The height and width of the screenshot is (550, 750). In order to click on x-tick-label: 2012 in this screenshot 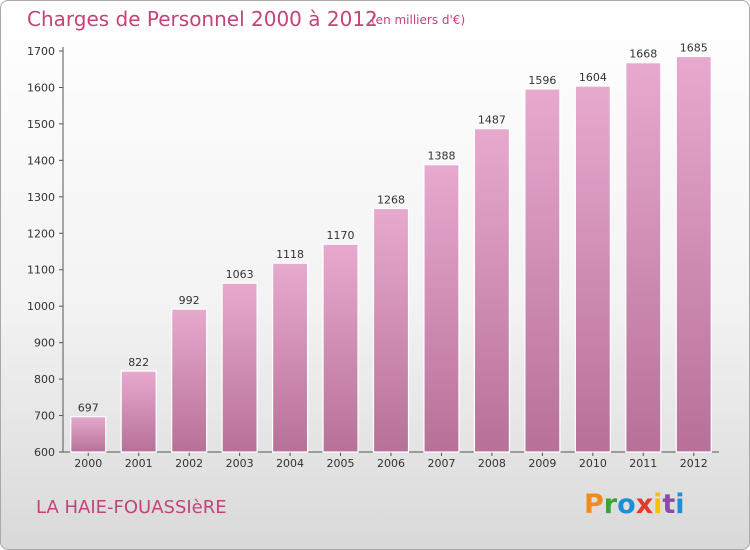, I will do `click(694, 463)`.